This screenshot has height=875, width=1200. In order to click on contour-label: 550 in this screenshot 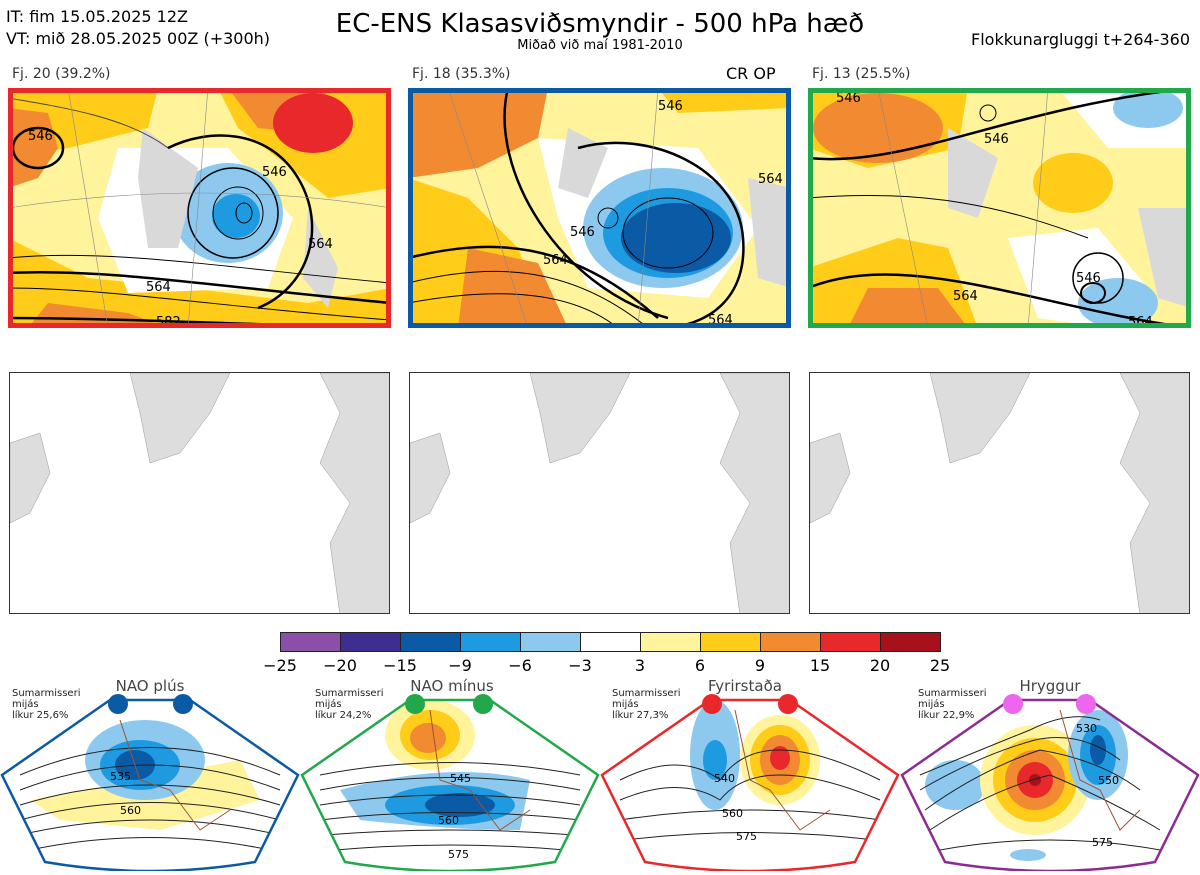, I will do `click(1108, 780)`.